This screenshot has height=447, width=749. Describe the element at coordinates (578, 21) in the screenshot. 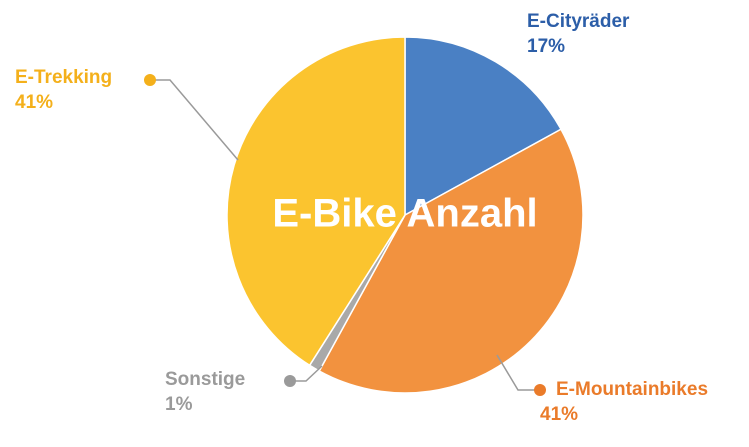

I see `slice-label: E-Cityräder` at that location.